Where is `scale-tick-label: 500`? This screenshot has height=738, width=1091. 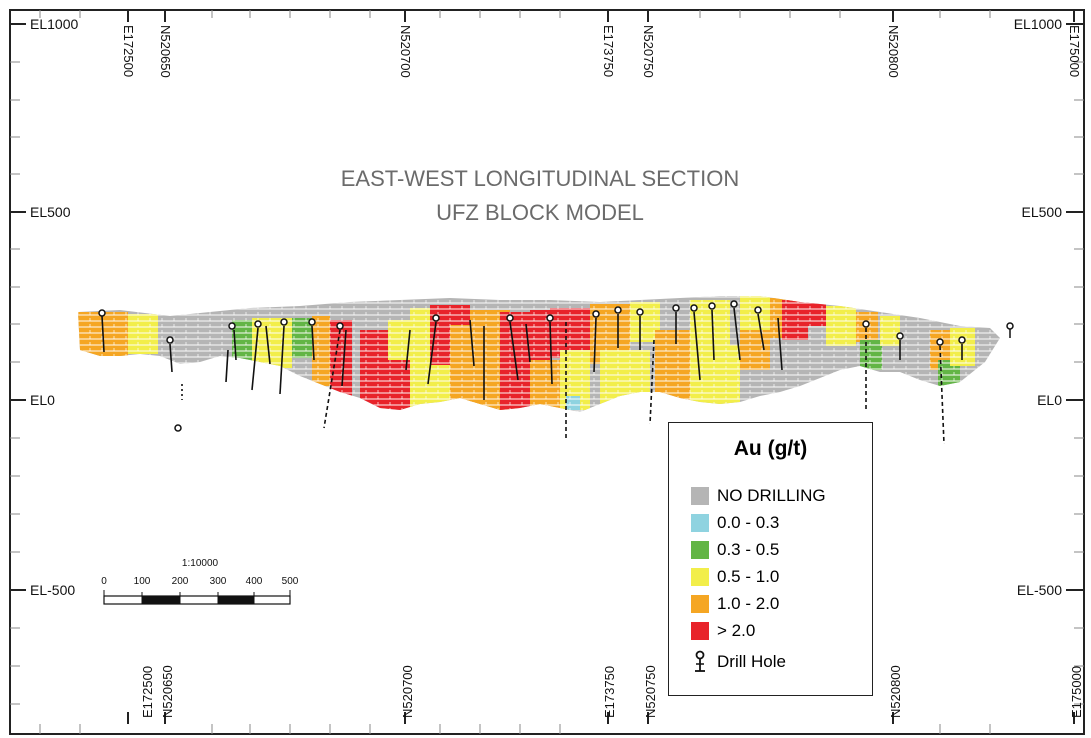 scale-tick-label: 500 is located at coordinates (290, 581).